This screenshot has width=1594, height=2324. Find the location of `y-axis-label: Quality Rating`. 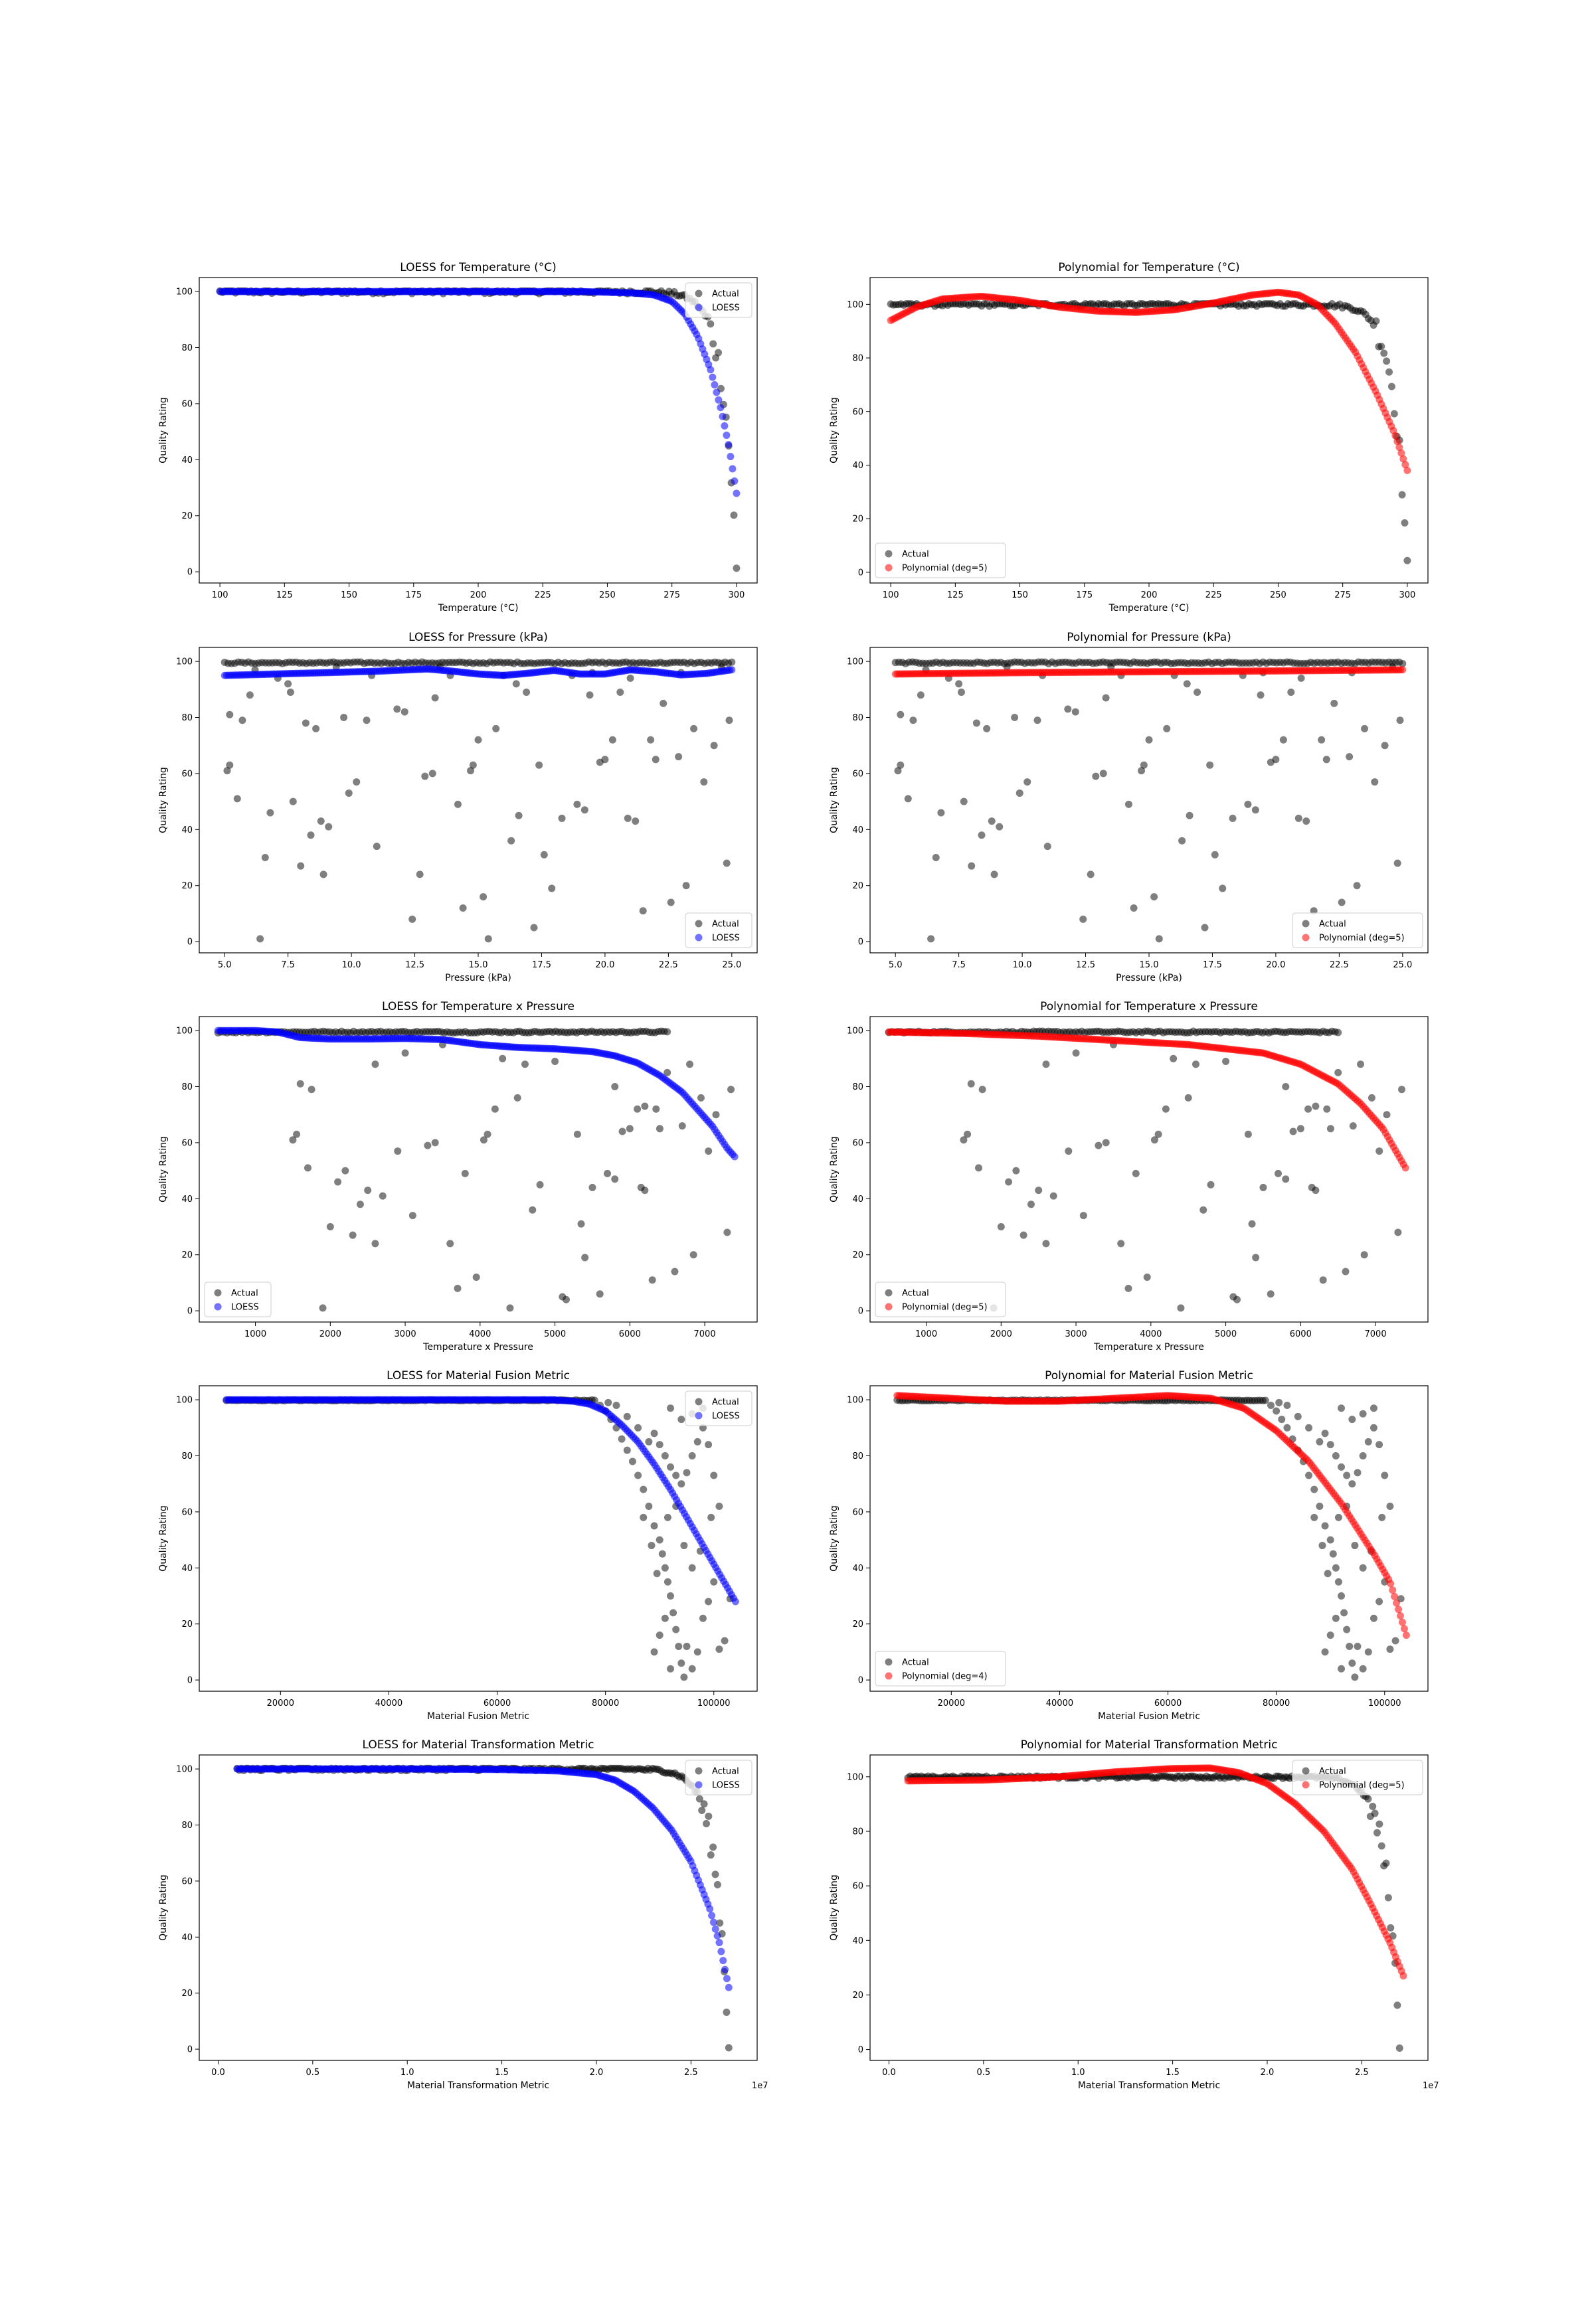

y-axis-label: Quality Rating is located at coordinates (834, 800).